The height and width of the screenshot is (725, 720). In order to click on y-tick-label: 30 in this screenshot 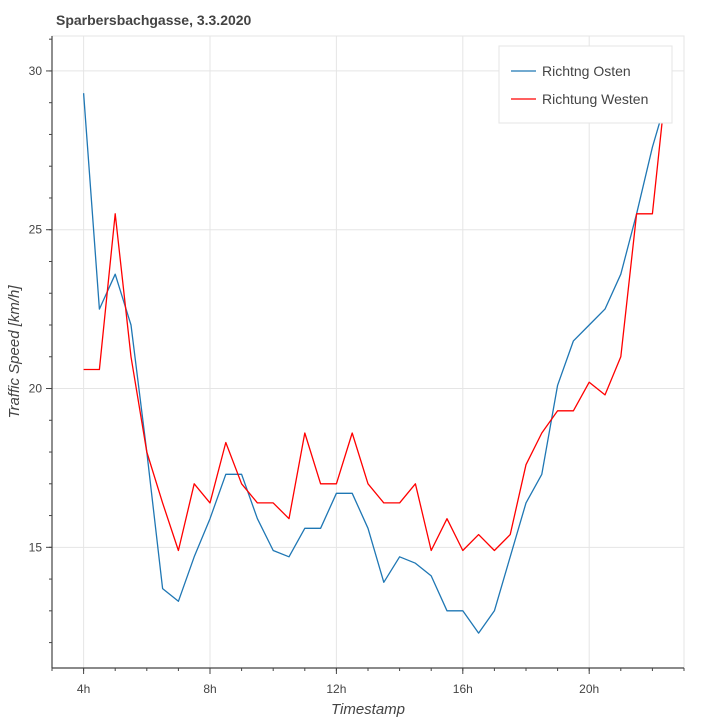, I will do `click(36, 71)`.